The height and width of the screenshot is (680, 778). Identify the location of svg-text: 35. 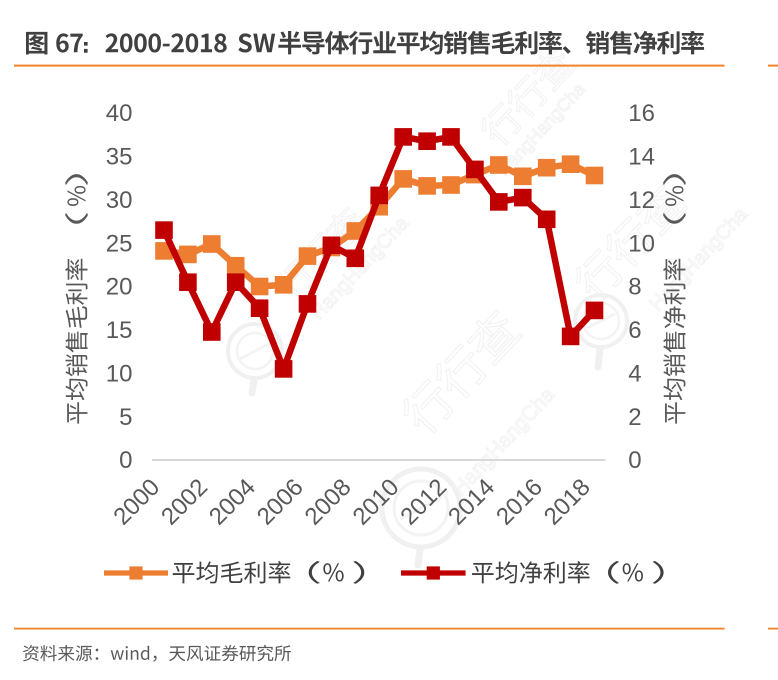
(119, 157).